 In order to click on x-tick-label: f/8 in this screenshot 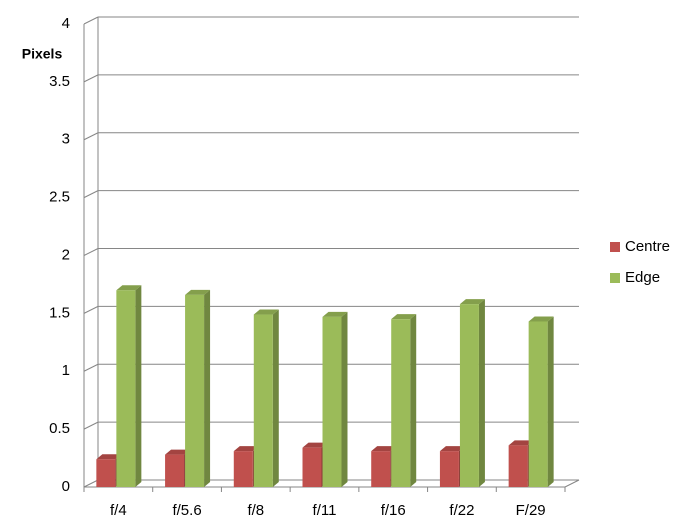, I will do `click(255, 510)`.